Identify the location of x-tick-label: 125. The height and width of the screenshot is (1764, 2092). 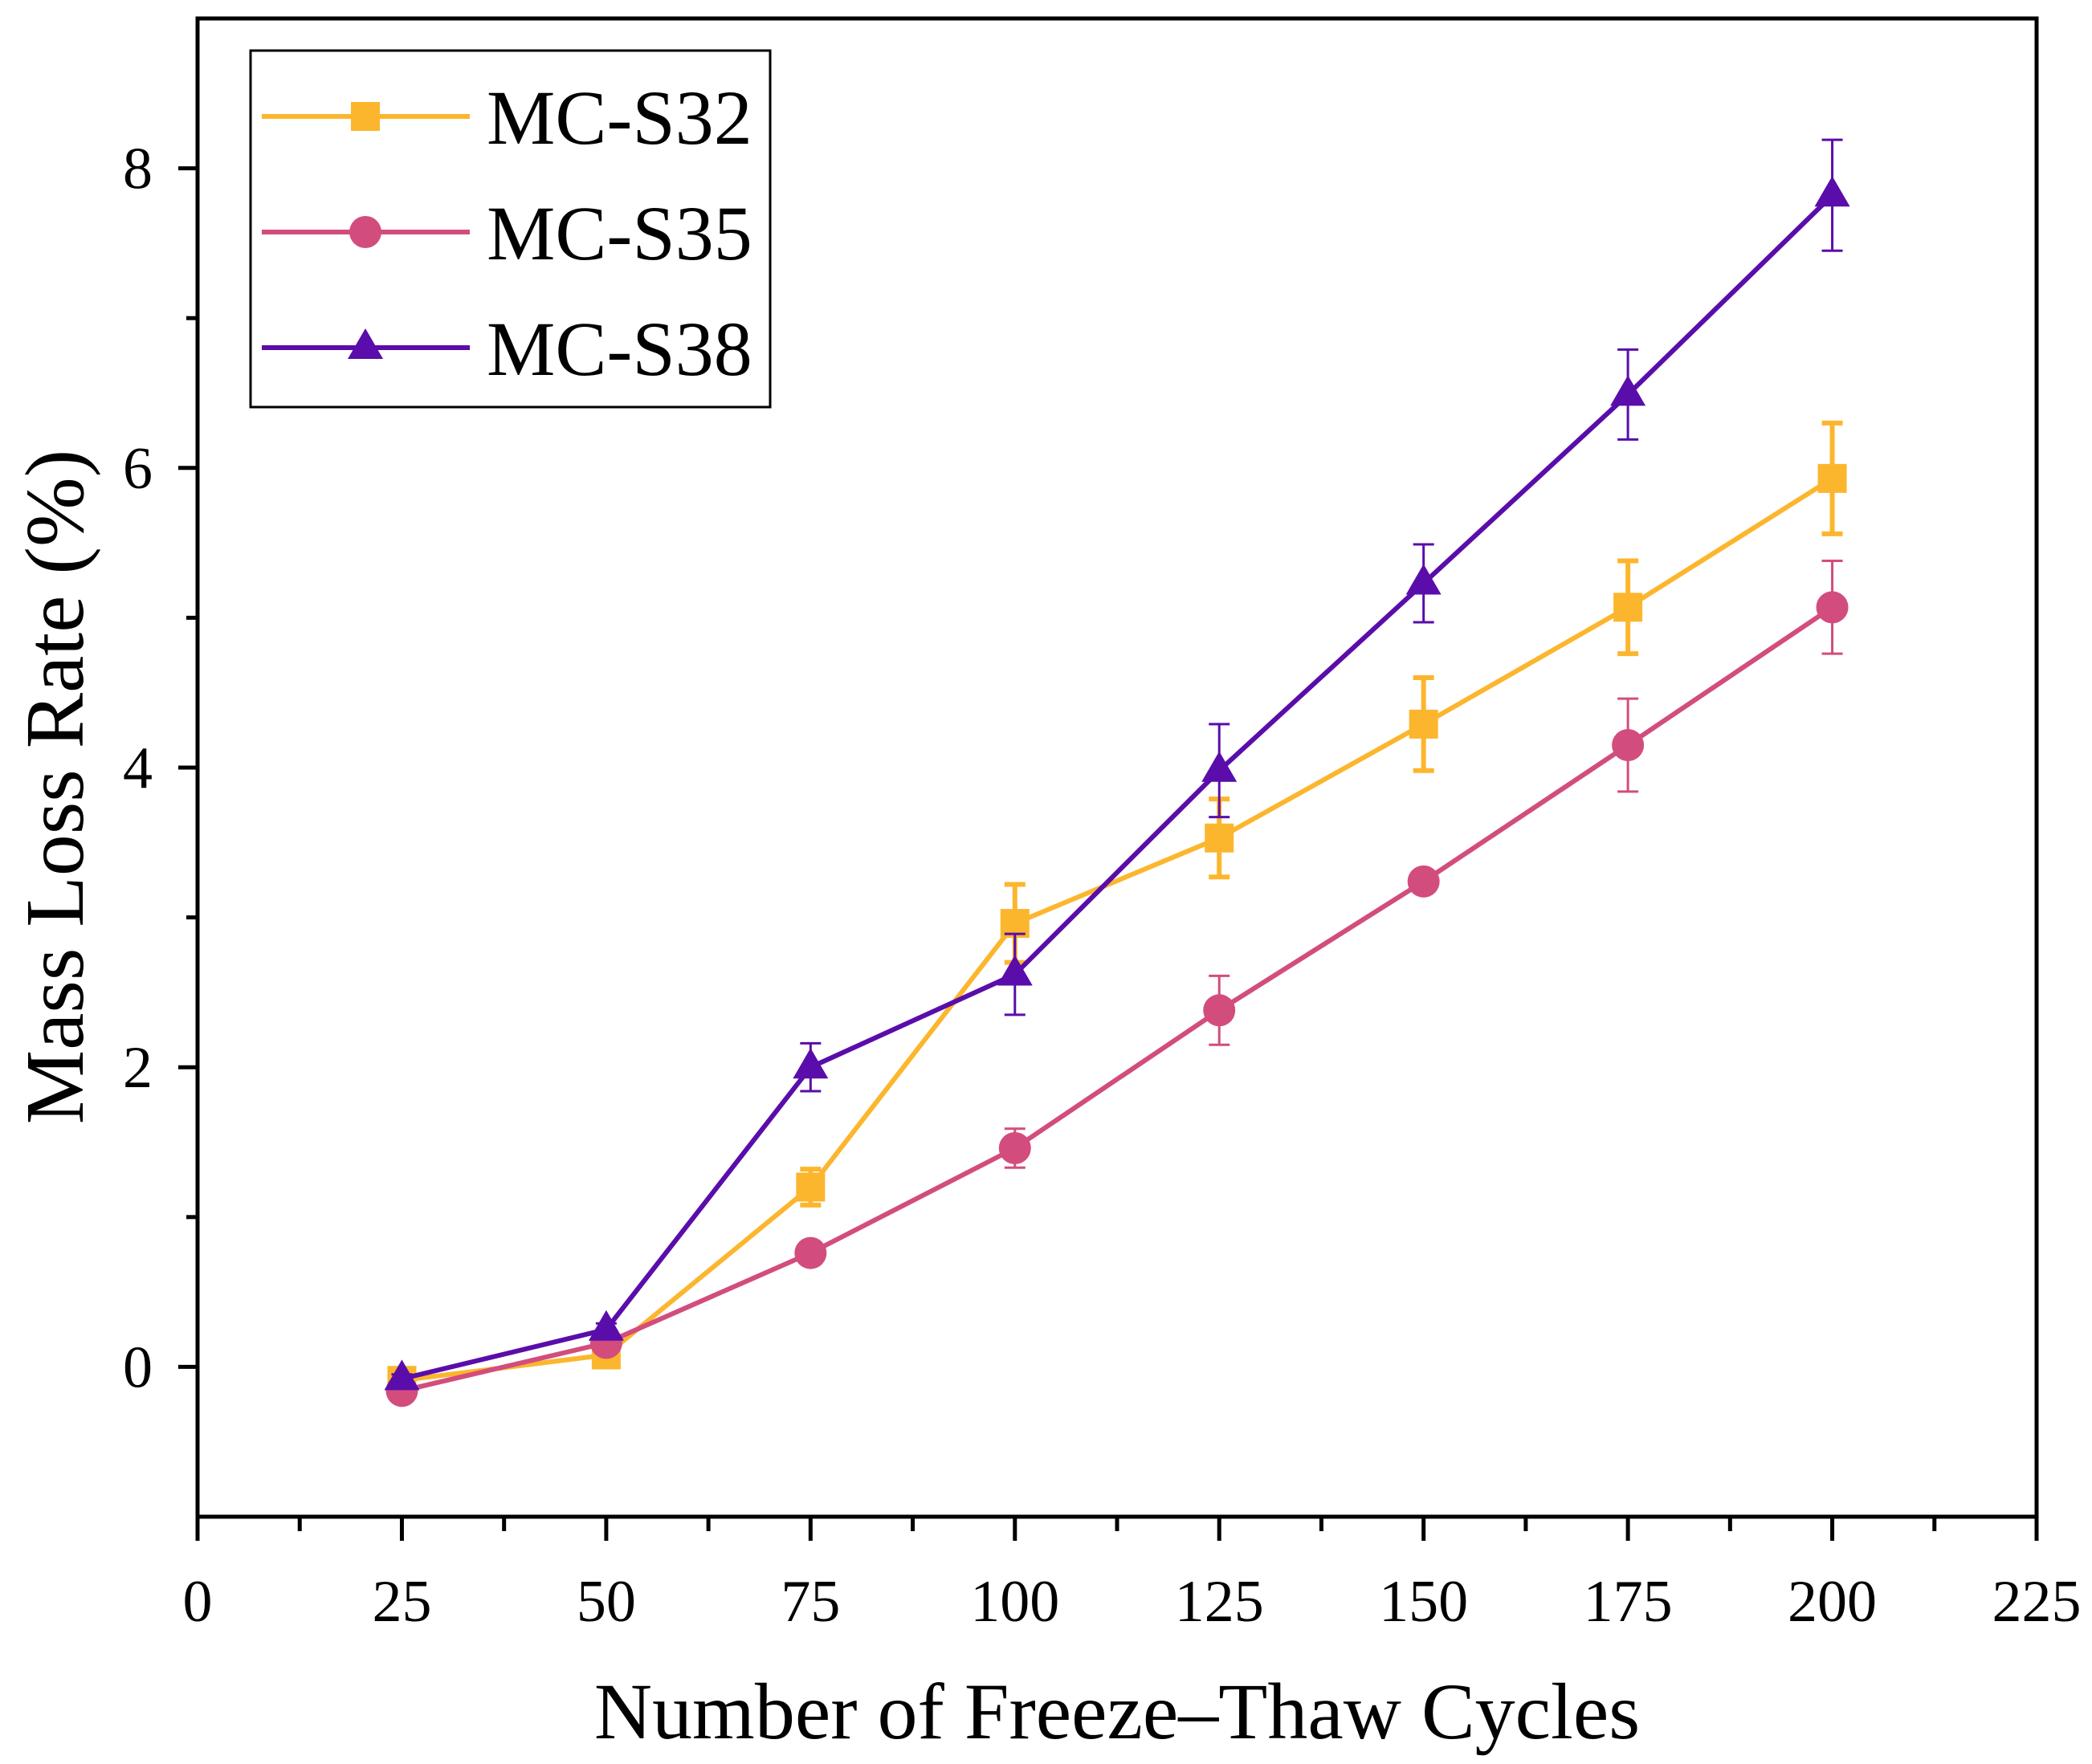
(1219, 1602).